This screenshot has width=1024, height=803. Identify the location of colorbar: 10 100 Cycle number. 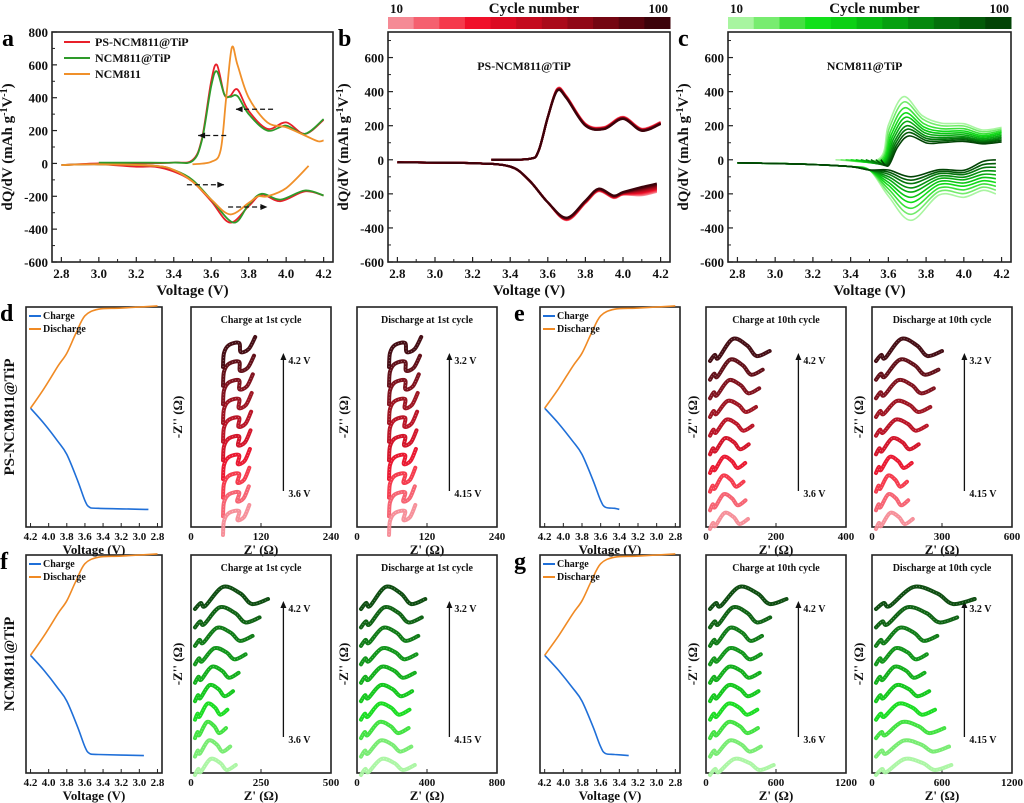
(870, 15).